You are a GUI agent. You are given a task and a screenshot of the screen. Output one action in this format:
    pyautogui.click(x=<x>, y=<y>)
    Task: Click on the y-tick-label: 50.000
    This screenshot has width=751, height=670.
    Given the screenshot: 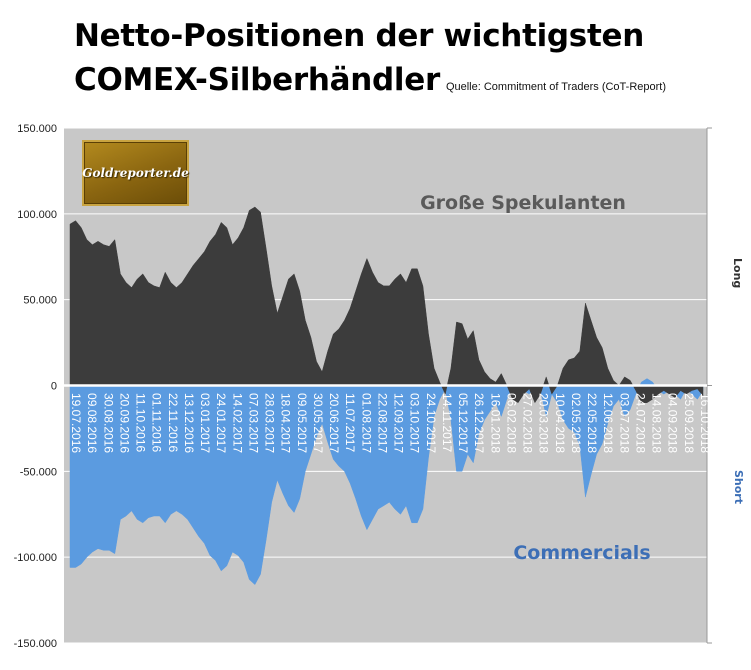 What is the action you would take?
    pyautogui.click(x=40, y=301)
    